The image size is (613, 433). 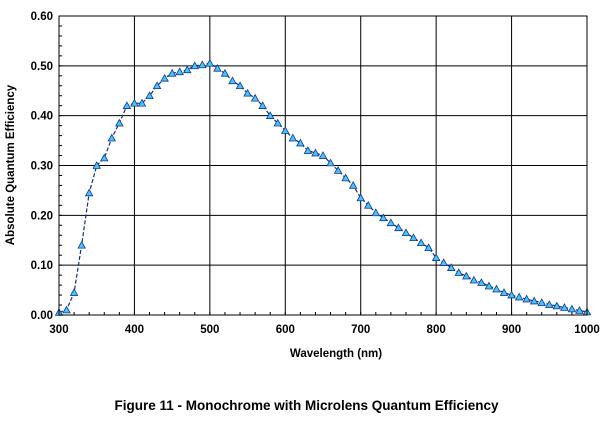 What do you see at coordinates (436, 330) in the screenshot?
I see `x-tick-label: 800` at bounding box center [436, 330].